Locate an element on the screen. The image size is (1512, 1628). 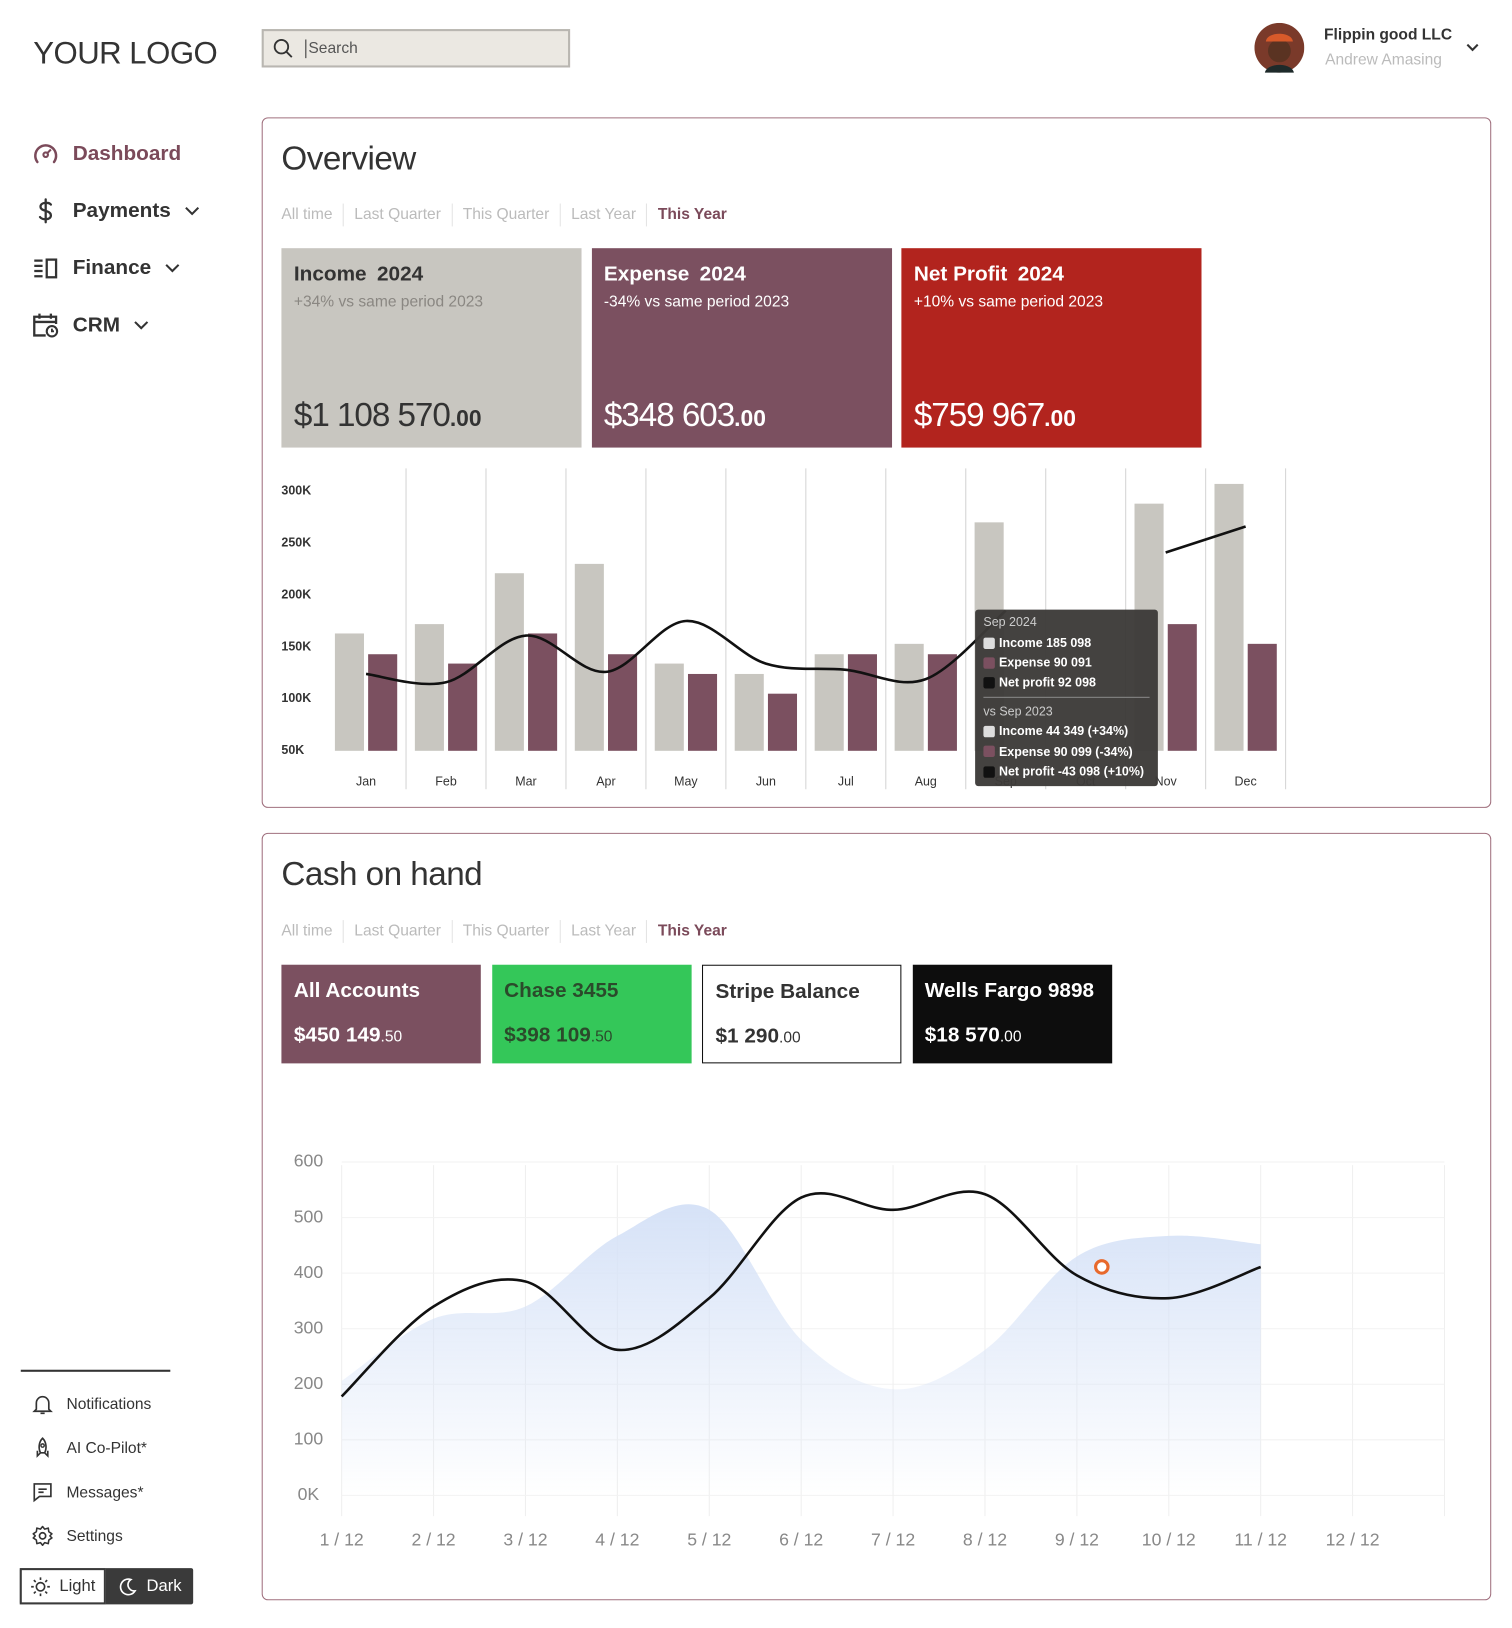
icon-bell is located at coordinates (42, 1405).